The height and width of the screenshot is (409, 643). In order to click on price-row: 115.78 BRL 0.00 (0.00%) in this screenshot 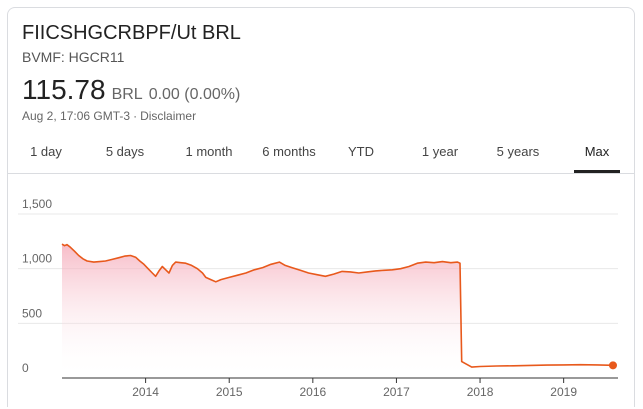, I will do `click(131, 90)`.